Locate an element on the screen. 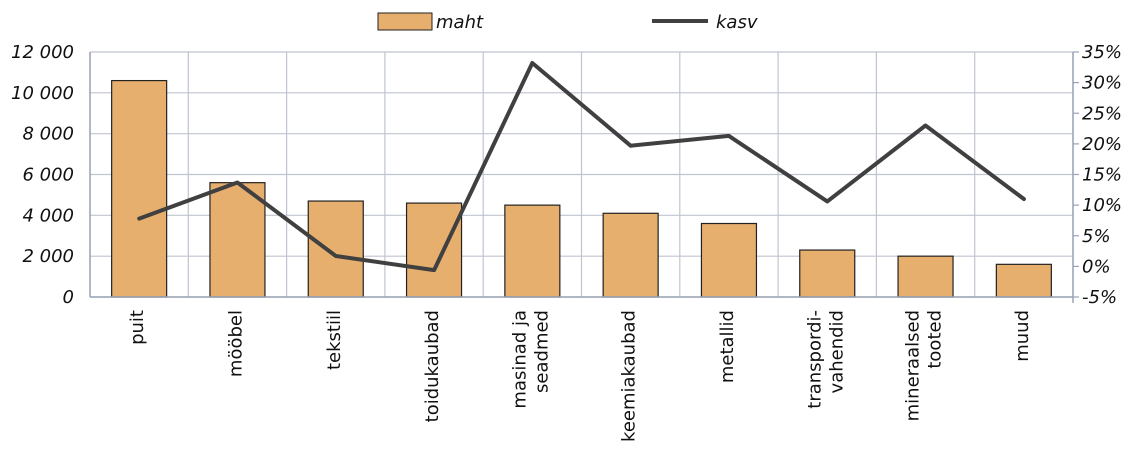  right-tick-label: 15% is located at coordinates (1102, 175).